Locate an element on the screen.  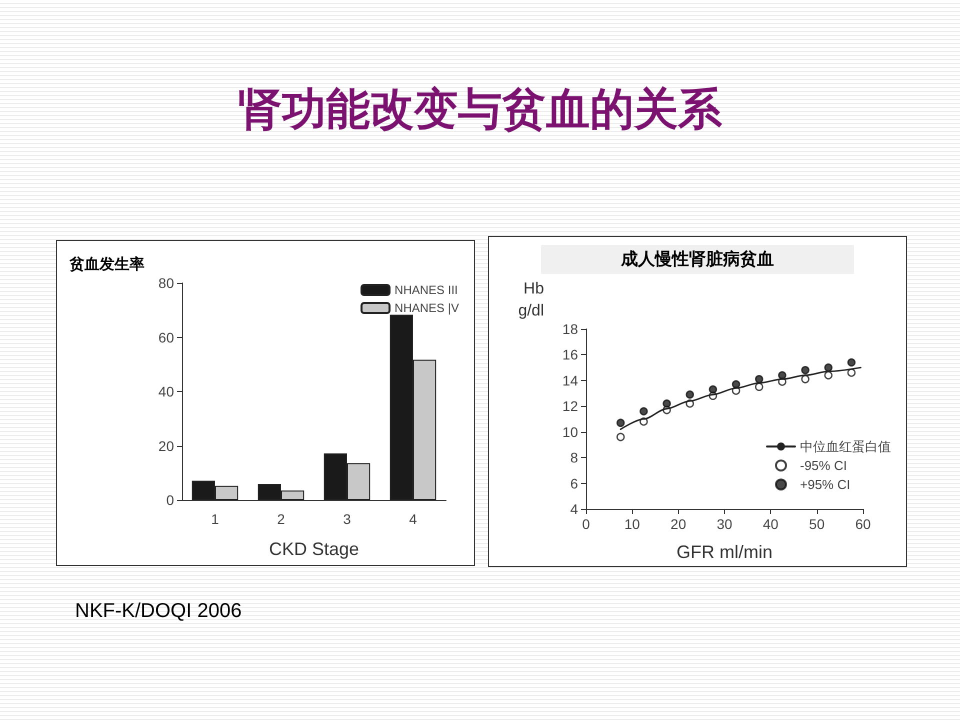
y-tick-label: 8 is located at coordinates (574, 458).